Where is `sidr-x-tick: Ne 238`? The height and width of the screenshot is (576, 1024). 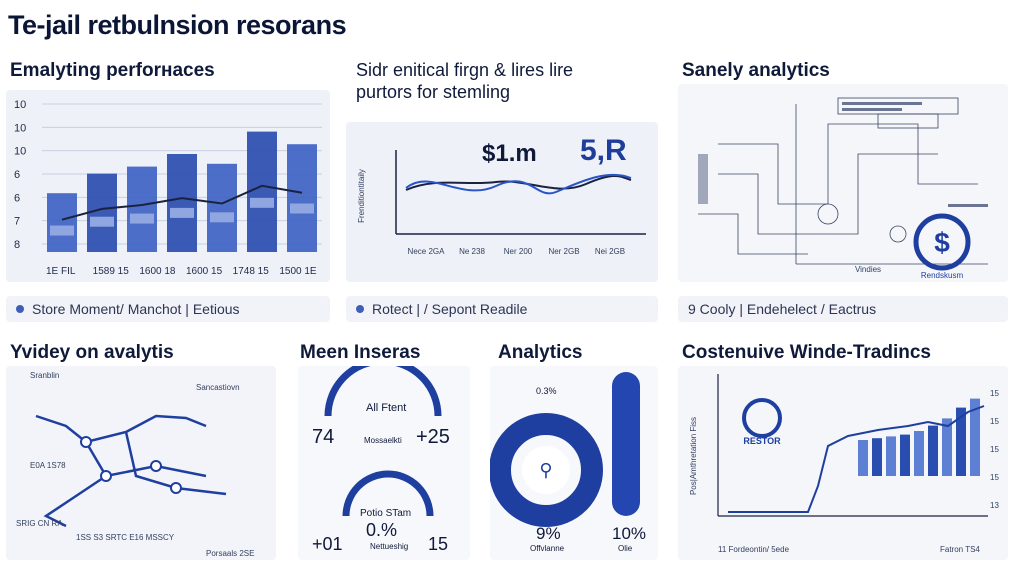
sidr-x-tick: Ne 238 is located at coordinates (472, 251).